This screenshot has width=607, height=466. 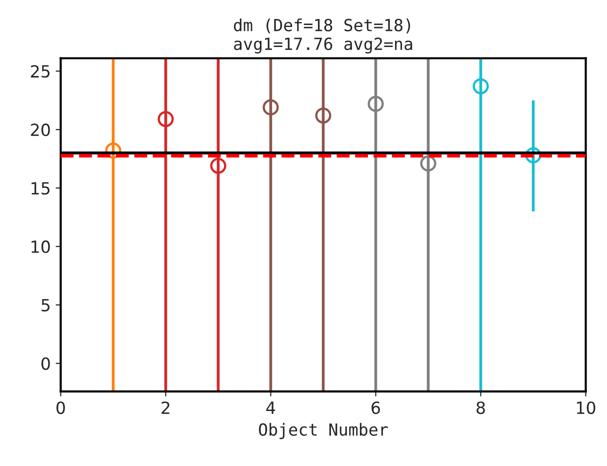 What do you see at coordinates (323, 431) in the screenshot?
I see `x-axis-title: Object Number` at bounding box center [323, 431].